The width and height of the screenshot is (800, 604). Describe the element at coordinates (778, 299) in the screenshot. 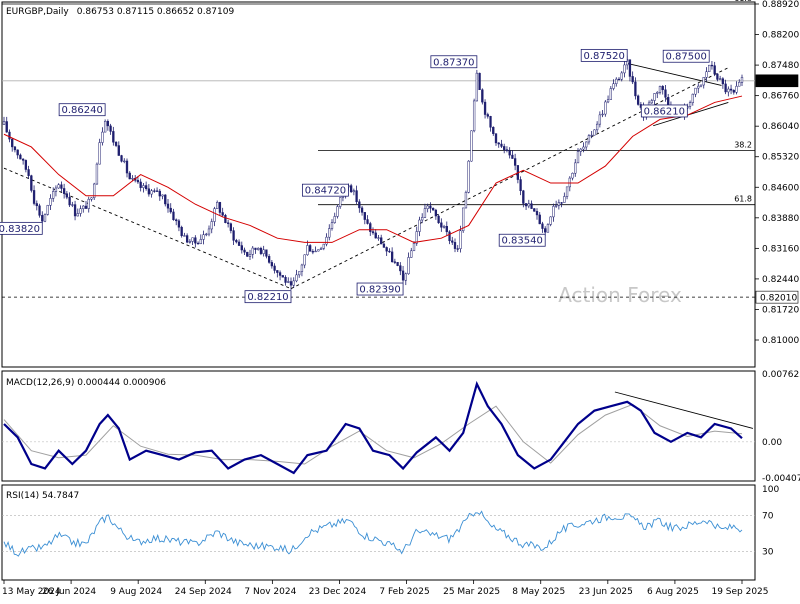

I see `axis-price-tag-text: 0.82010` at that location.